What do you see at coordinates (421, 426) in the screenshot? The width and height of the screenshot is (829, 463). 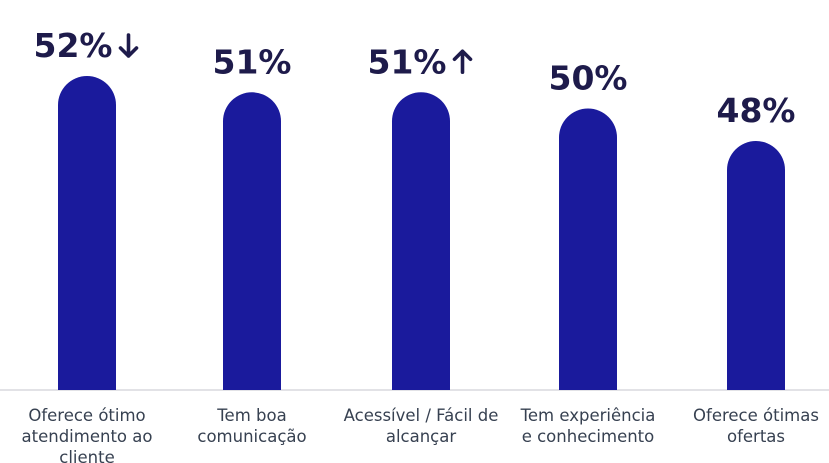 I see `category-label-3: Acessível / Fácil de alcançar` at bounding box center [421, 426].